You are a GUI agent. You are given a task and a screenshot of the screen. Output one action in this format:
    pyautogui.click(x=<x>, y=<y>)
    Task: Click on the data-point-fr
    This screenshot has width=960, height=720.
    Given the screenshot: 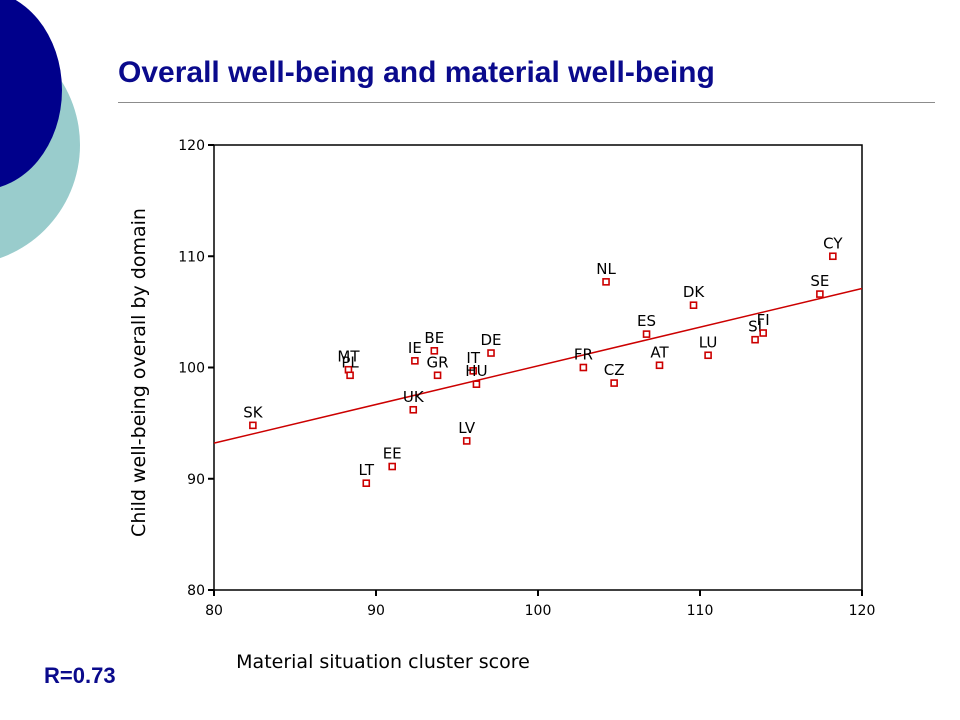 What is the action you would take?
    pyautogui.click(x=583, y=367)
    